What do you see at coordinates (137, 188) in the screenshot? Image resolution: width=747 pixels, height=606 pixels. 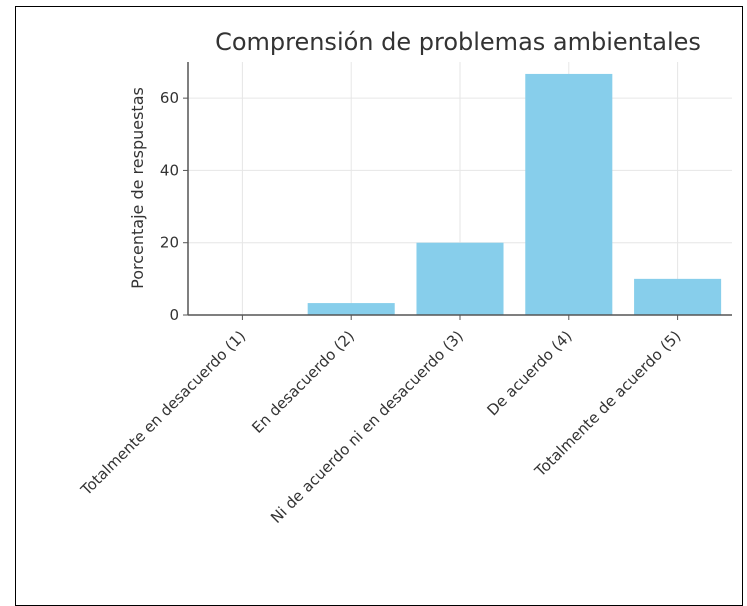 I see `y-axis-label: Porcentaje de respuestas` at bounding box center [137, 188].